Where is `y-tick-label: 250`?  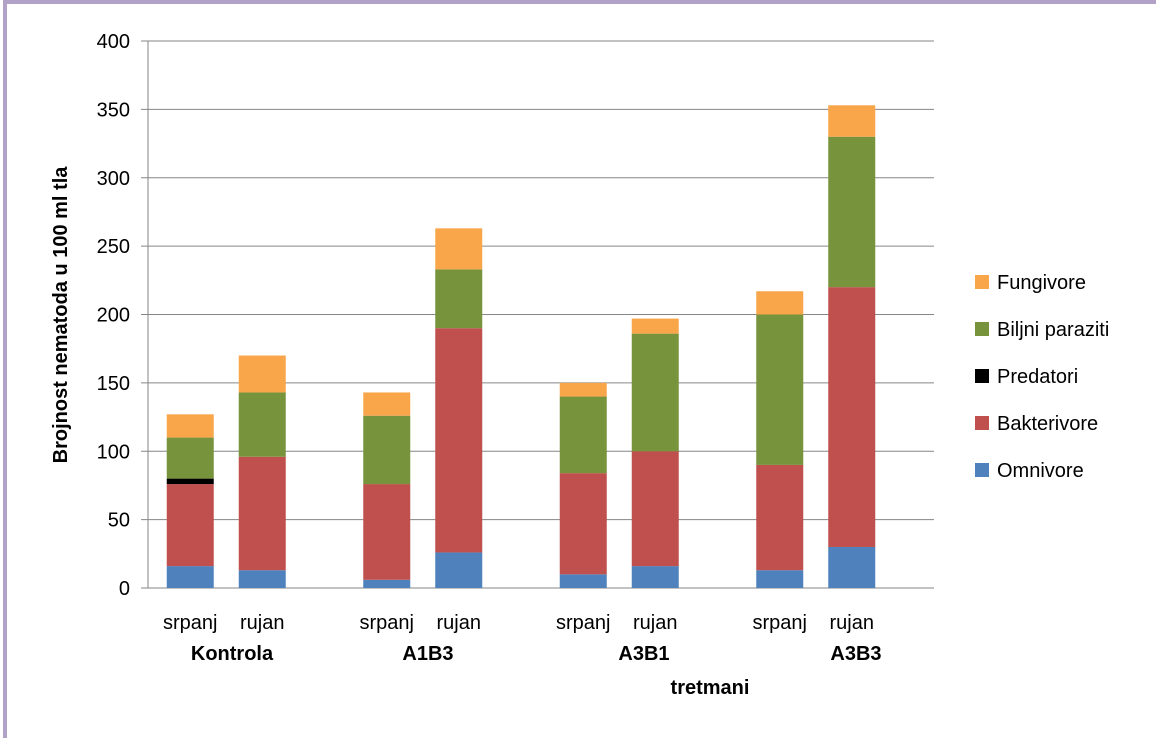 y-tick-label: 250 is located at coordinates (113, 247).